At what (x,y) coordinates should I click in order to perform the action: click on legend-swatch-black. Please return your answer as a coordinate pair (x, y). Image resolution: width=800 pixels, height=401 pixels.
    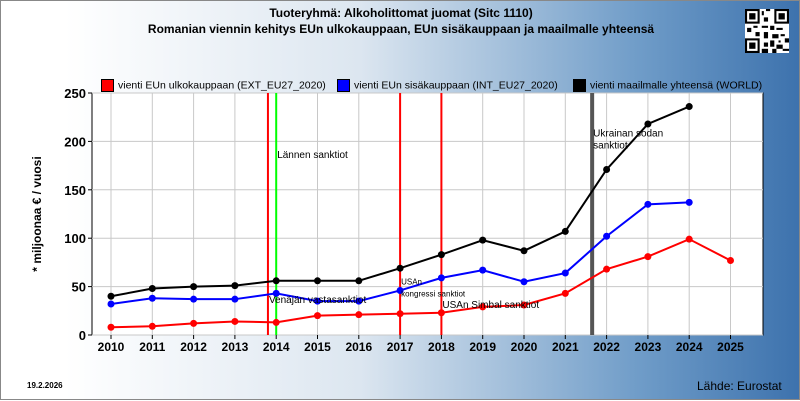
    Looking at the image, I should click on (579, 85).